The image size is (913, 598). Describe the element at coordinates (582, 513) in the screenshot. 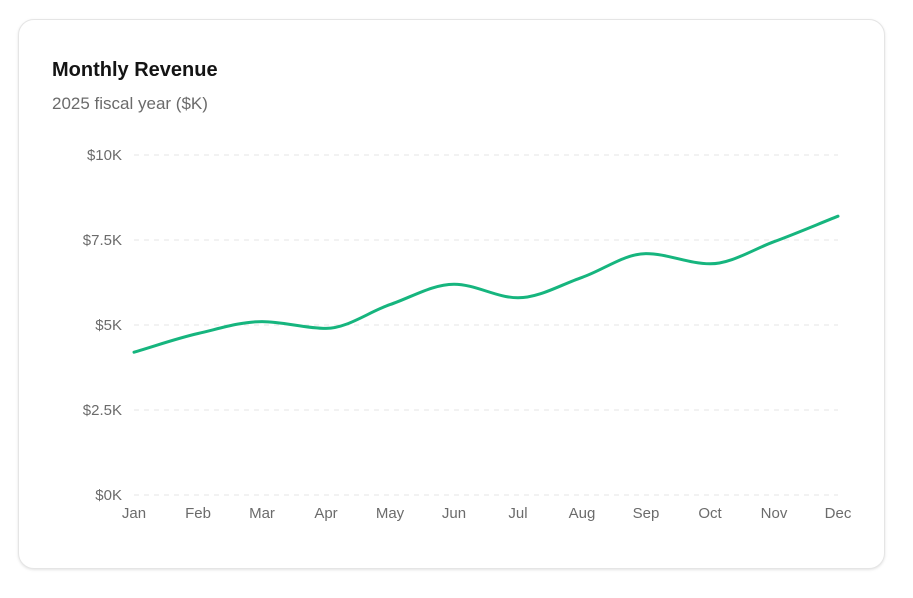

I see `x-tick-label: Aug` at that location.